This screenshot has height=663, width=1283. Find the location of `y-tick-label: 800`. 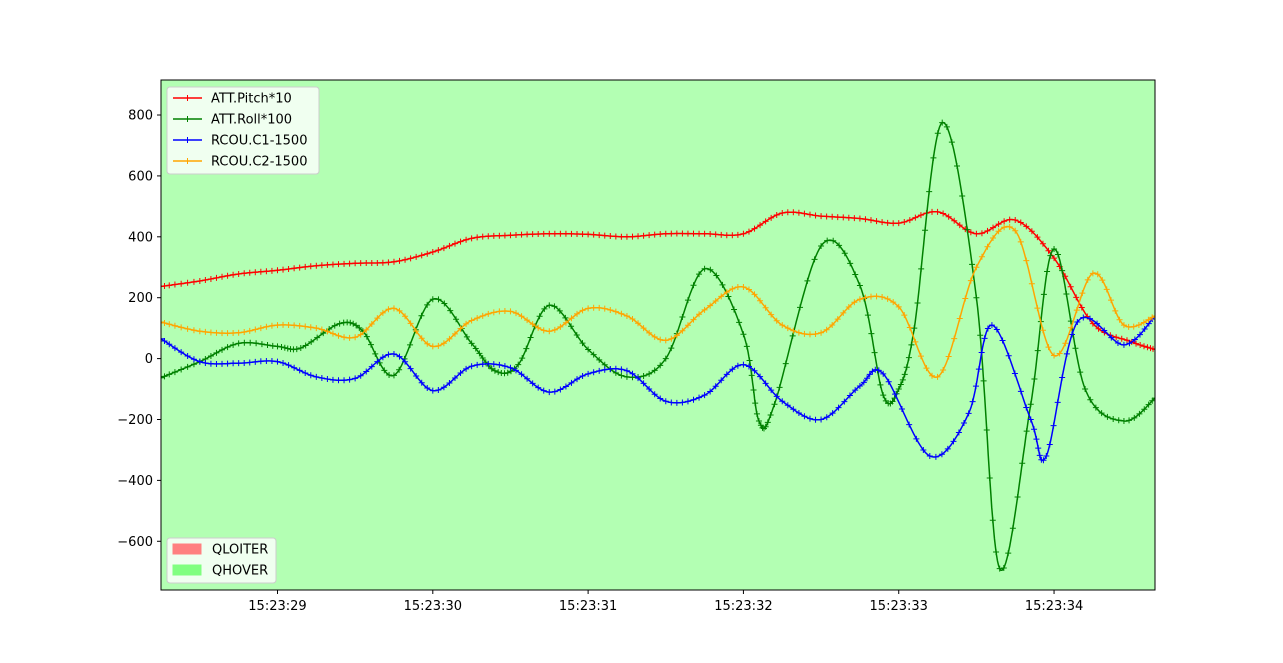

y-tick-label: 800 is located at coordinates (140, 116).